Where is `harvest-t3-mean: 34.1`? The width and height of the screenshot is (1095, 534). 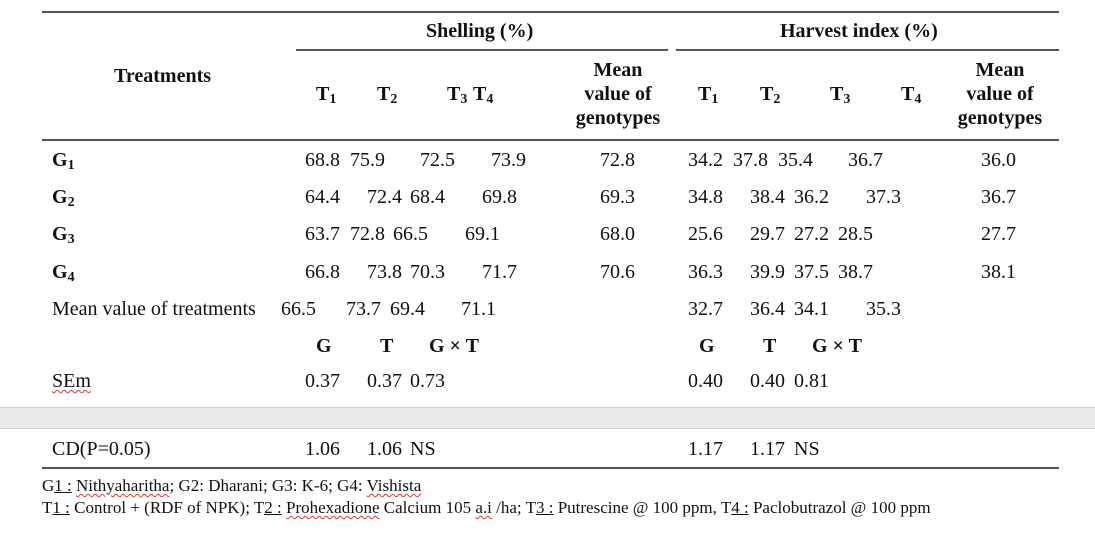
harvest-t3-mean: 34.1 is located at coordinates (811, 309).